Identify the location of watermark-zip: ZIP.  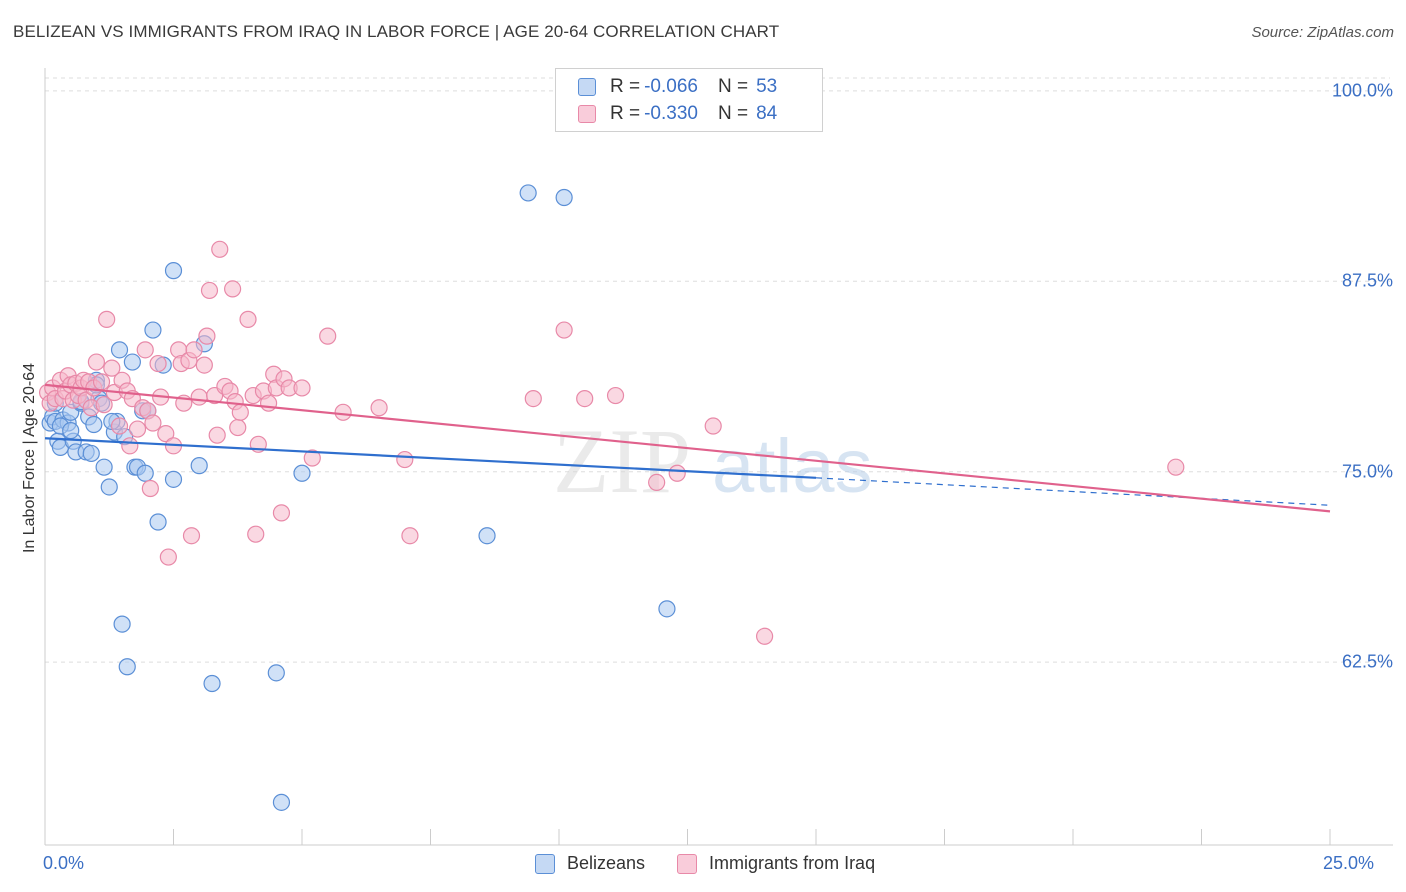
(622, 461).